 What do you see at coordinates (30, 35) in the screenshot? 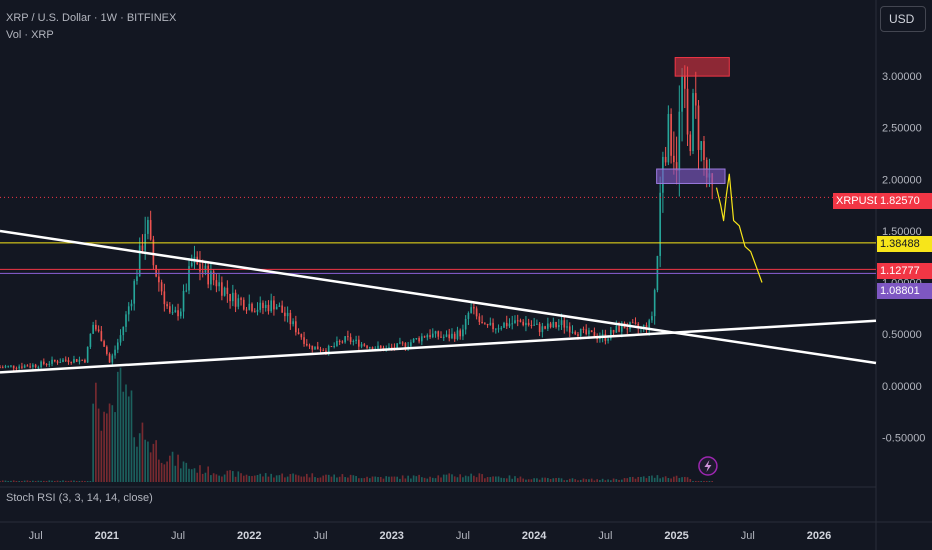
I see `volume-label: Vol · XRP` at bounding box center [30, 35].